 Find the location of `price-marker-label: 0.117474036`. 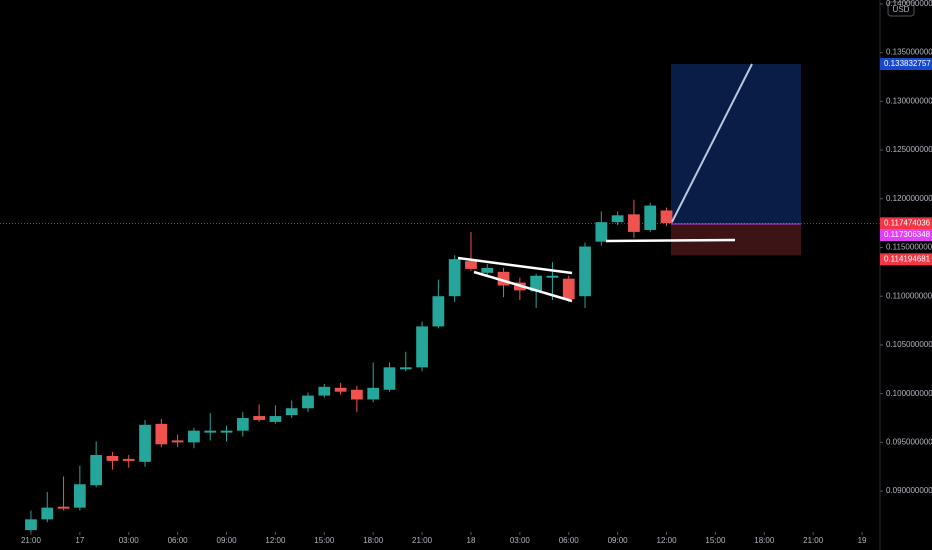

price-marker-label: 0.117474036 is located at coordinates (907, 222).